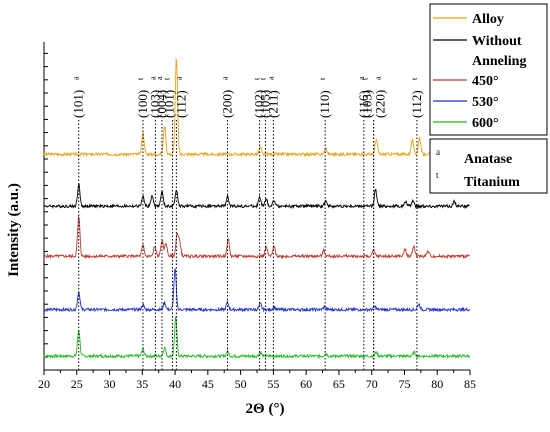 This screenshot has height=432, width=550. What do you see at coordinates (470, 384) in the screenshot?
I see `x-tick-label: 85` at bounding box center [470, 384].